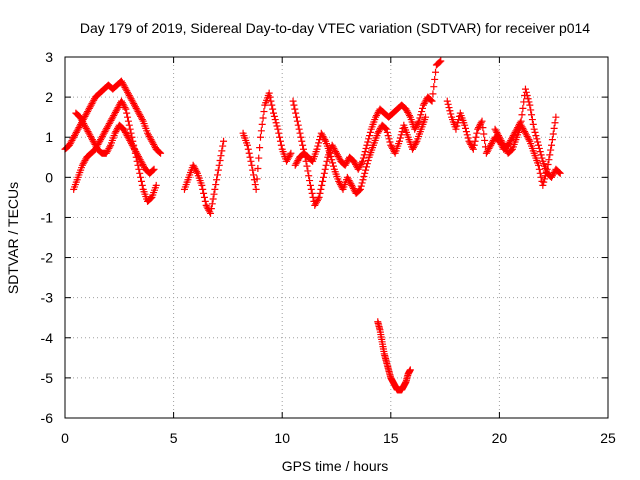  I want to click on series-track-e, so click(267, 141).